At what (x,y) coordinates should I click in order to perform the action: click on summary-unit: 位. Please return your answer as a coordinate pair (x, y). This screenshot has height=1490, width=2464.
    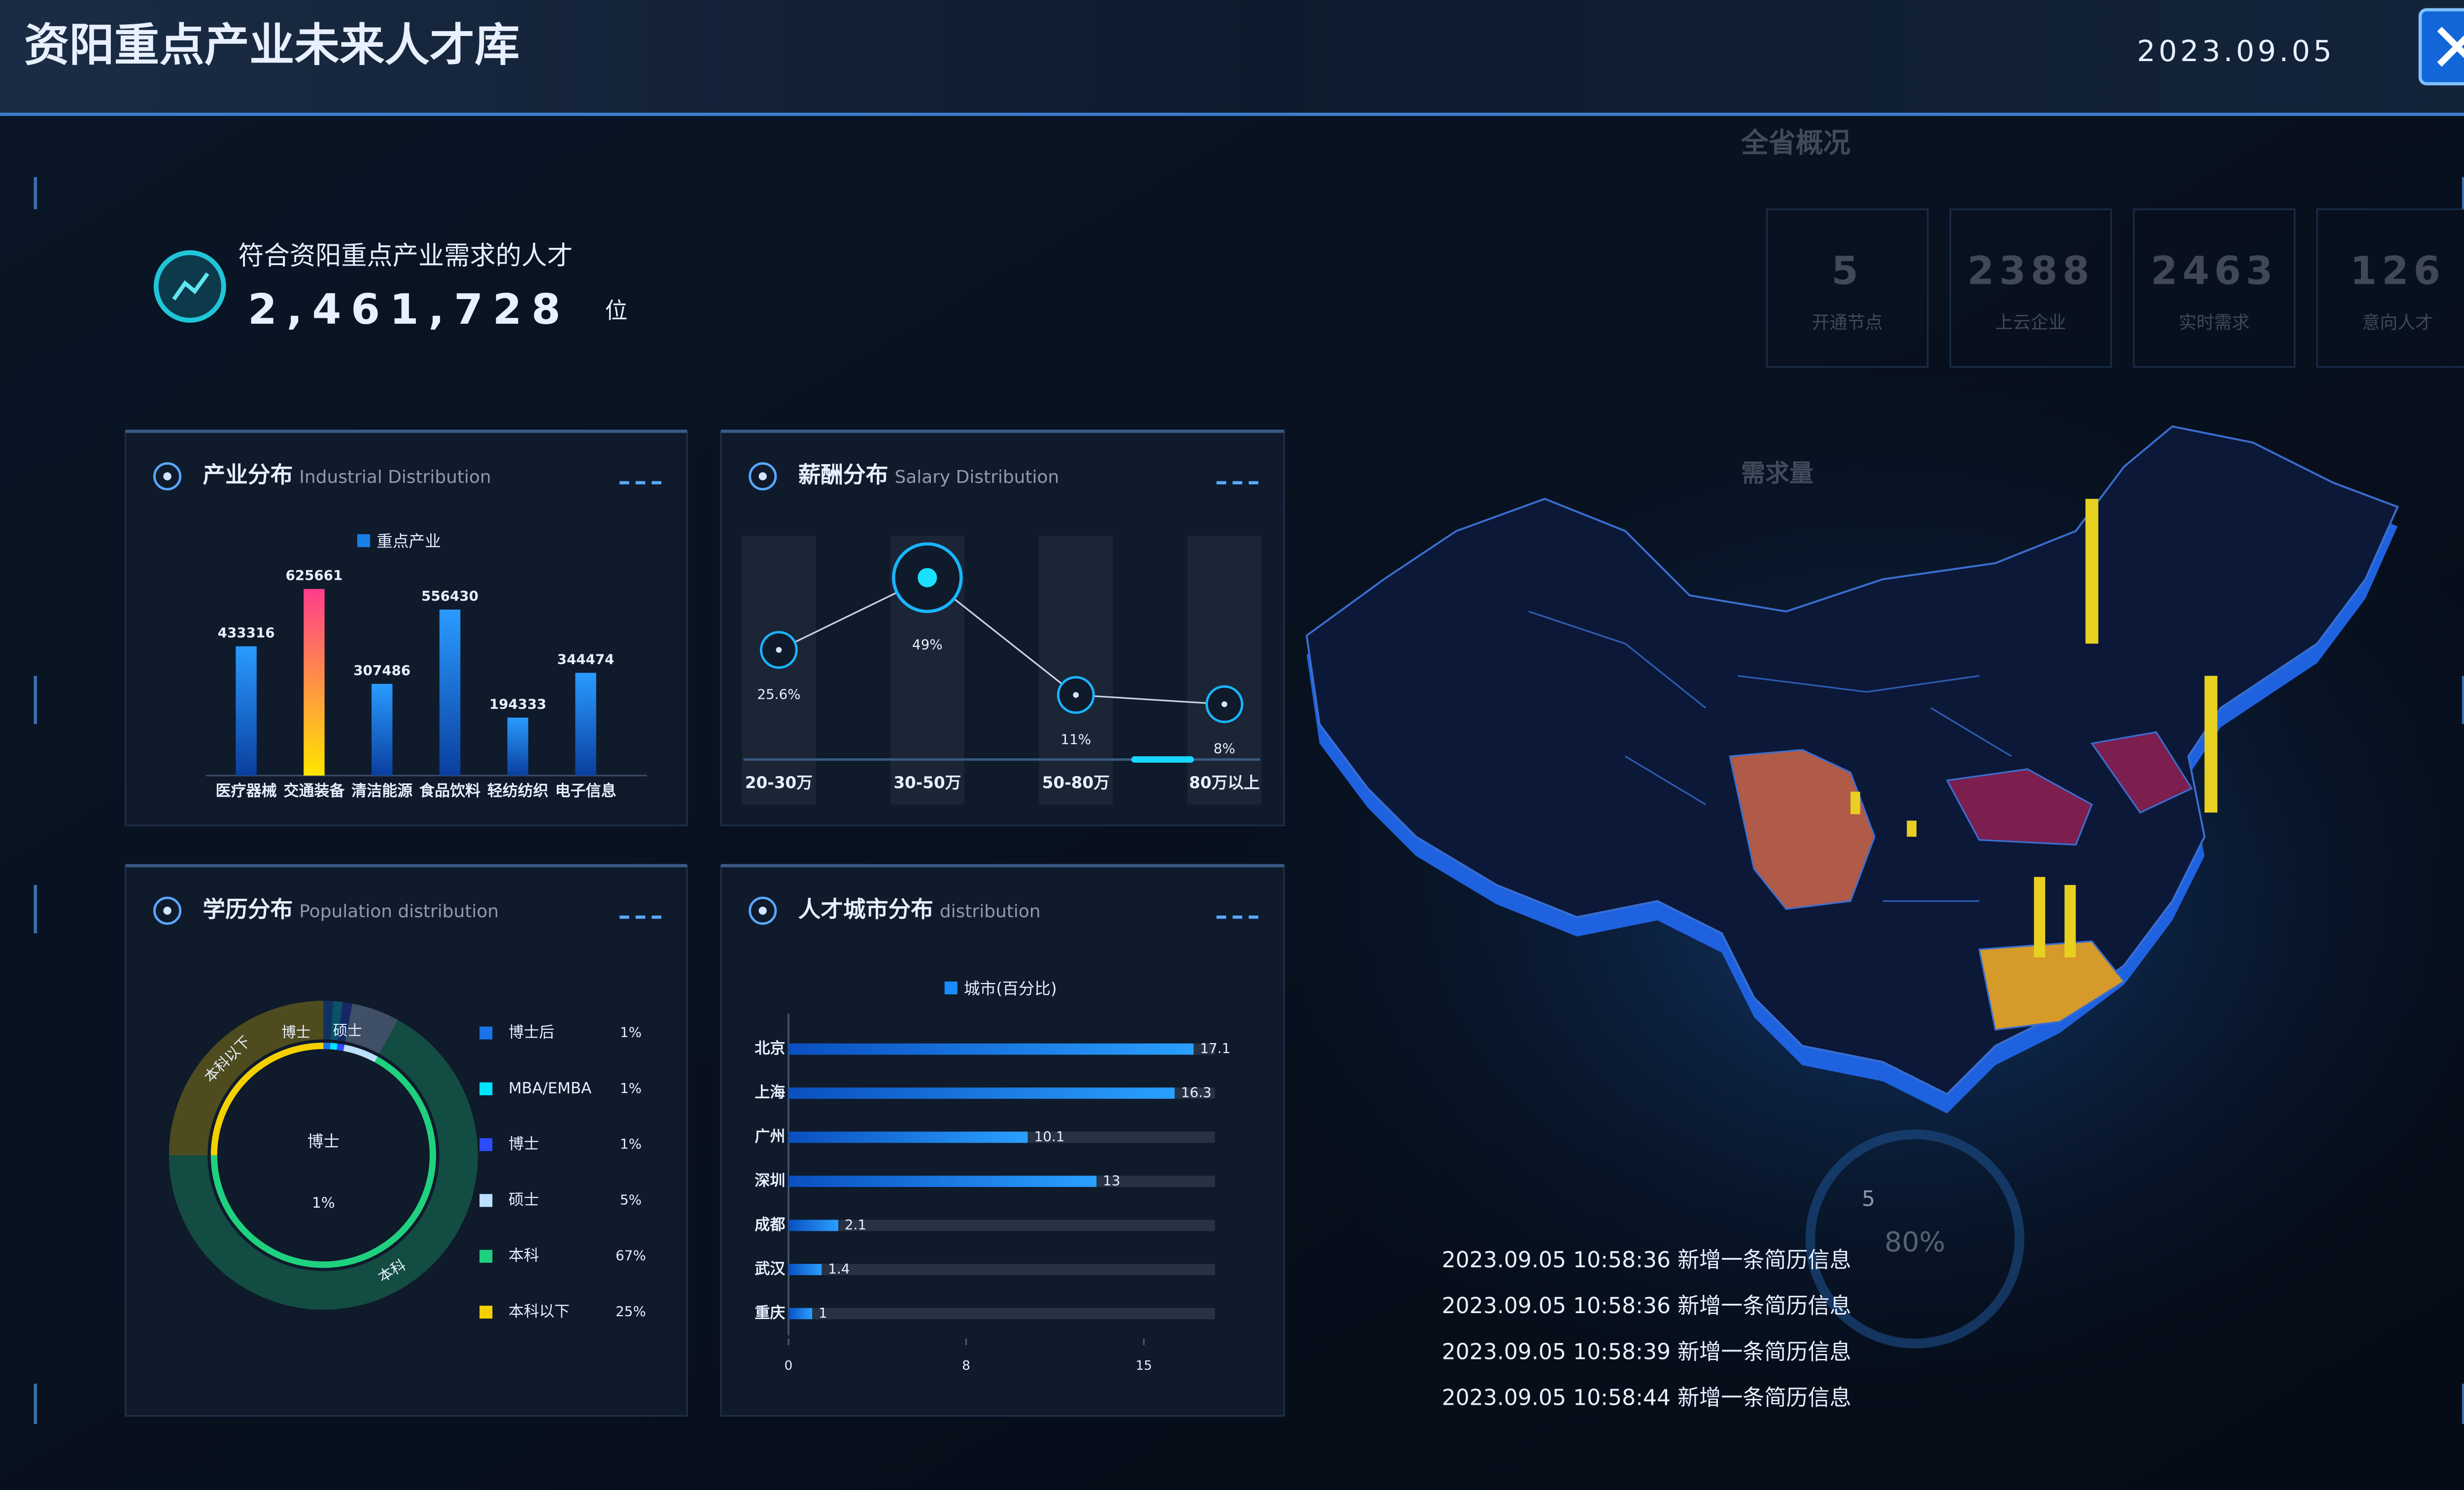
    Looking at the image, I should click on (616, 311).